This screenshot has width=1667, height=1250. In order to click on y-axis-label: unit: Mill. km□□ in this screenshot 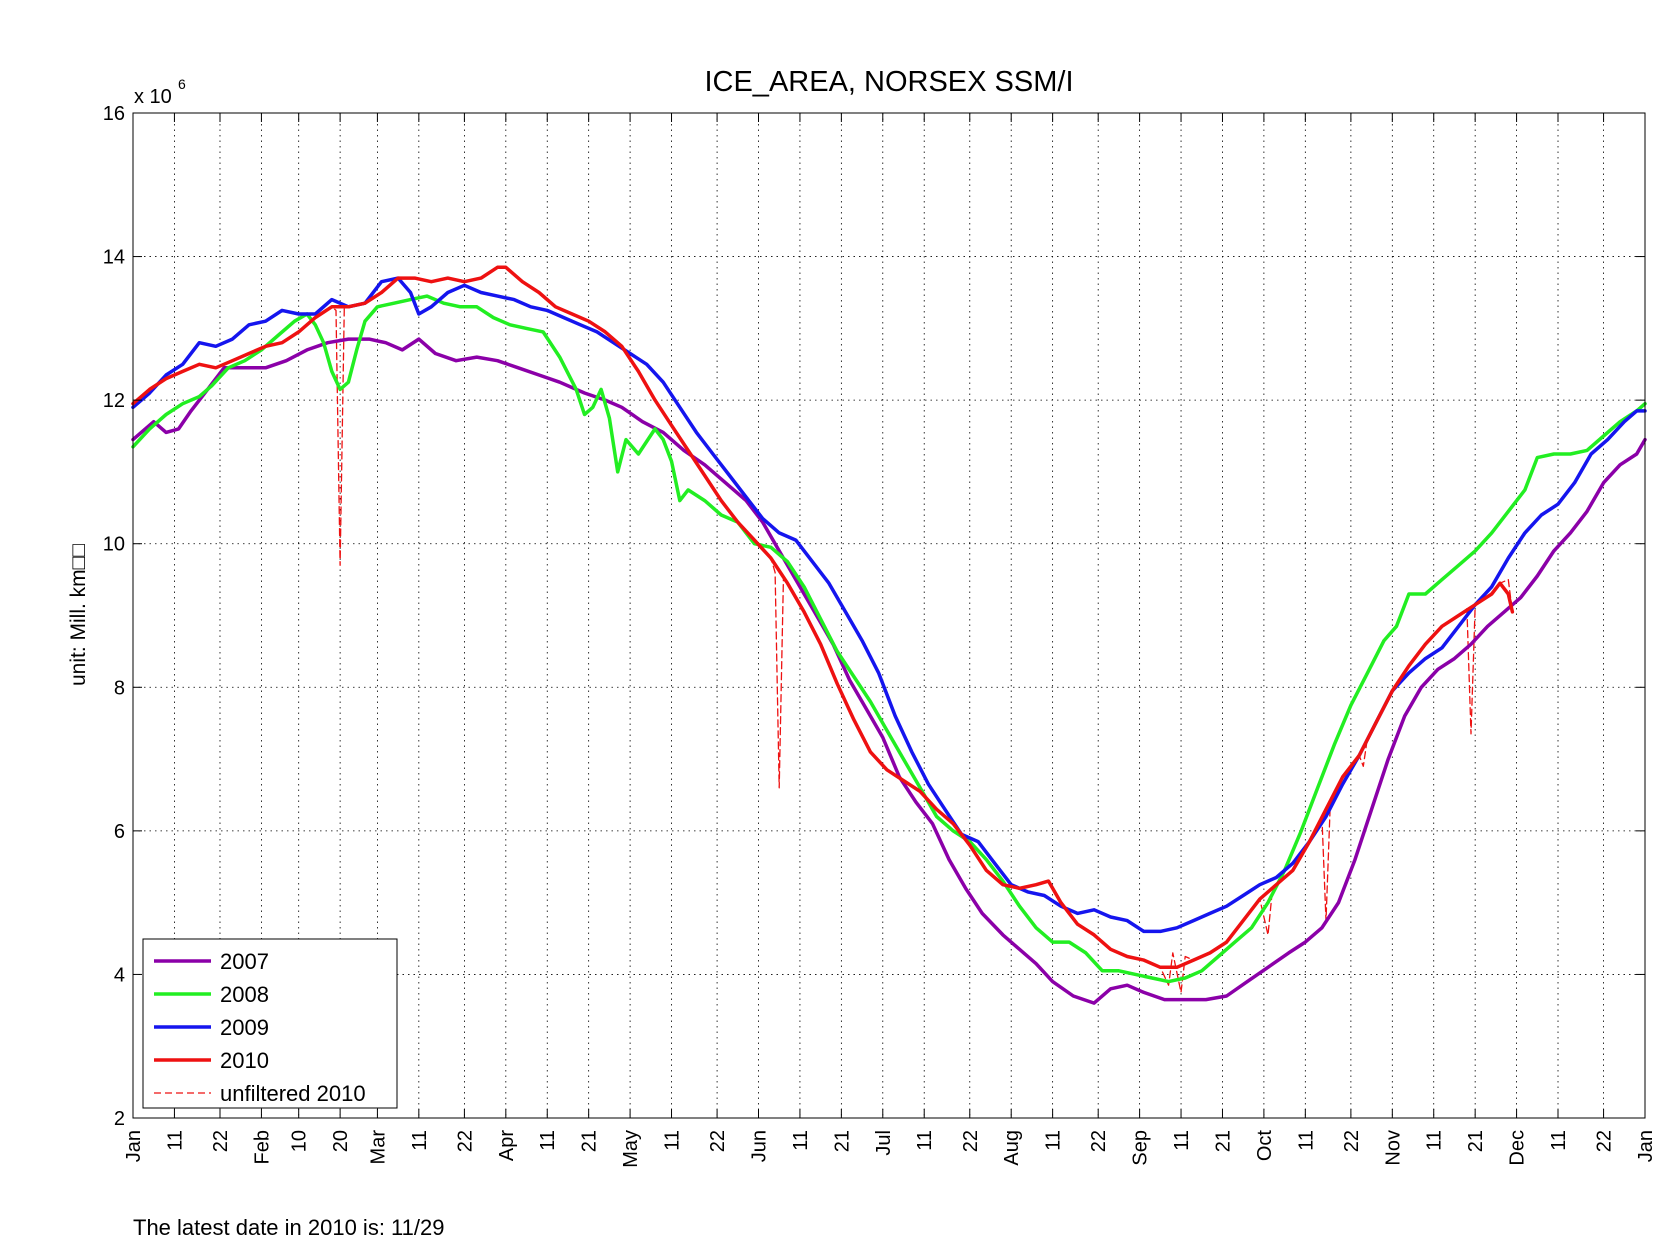, I will do `click(78, 615)`.